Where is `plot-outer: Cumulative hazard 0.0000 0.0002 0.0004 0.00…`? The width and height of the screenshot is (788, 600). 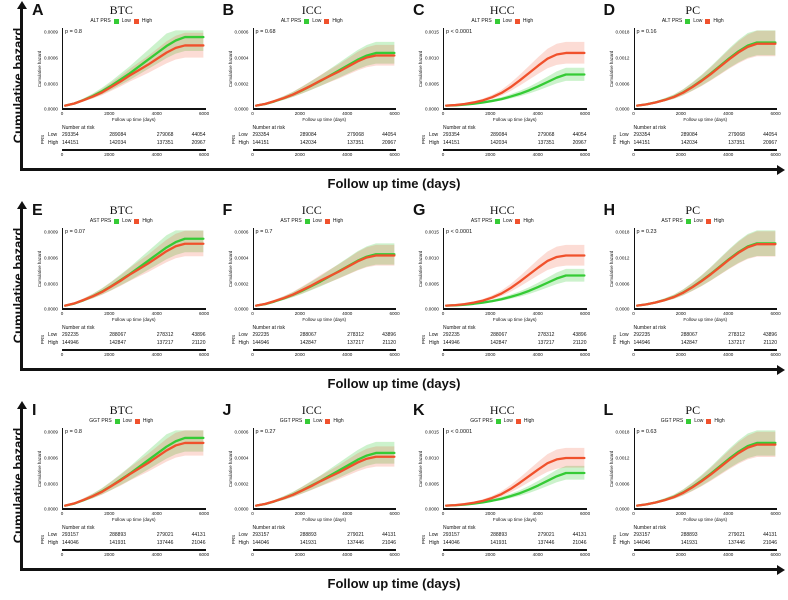 plot-outer: Cumulative hazard 0.0000 0.0002 0.0004 0.00… is located at coordinates (311, 70).